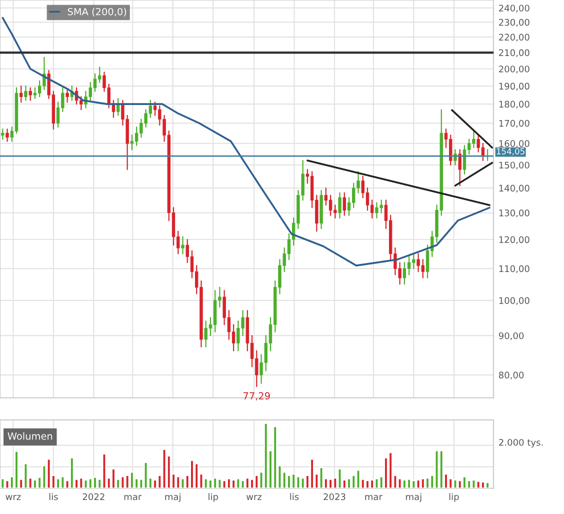  I want to click on text: 2.000 tys., so click(521, 443).